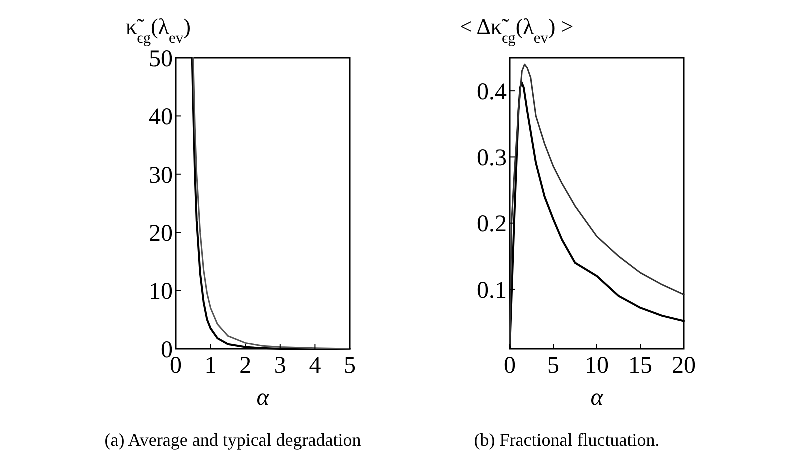  Describe the element at coordinates (492, 92) in the screenshot. I see `y-tick-label: 0.4` at that location.